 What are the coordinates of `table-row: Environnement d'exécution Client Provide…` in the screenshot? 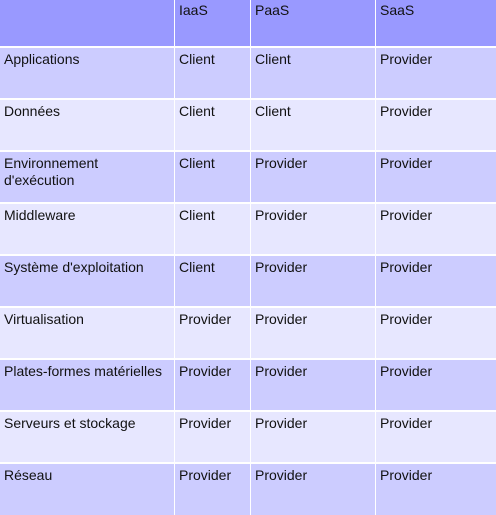 It's located at (248, 178).